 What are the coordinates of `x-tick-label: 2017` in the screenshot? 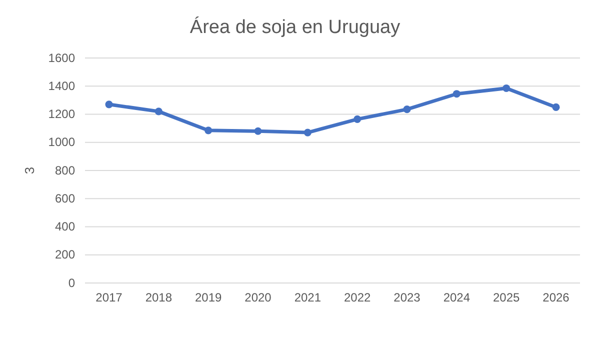 It's located at (109, 297).